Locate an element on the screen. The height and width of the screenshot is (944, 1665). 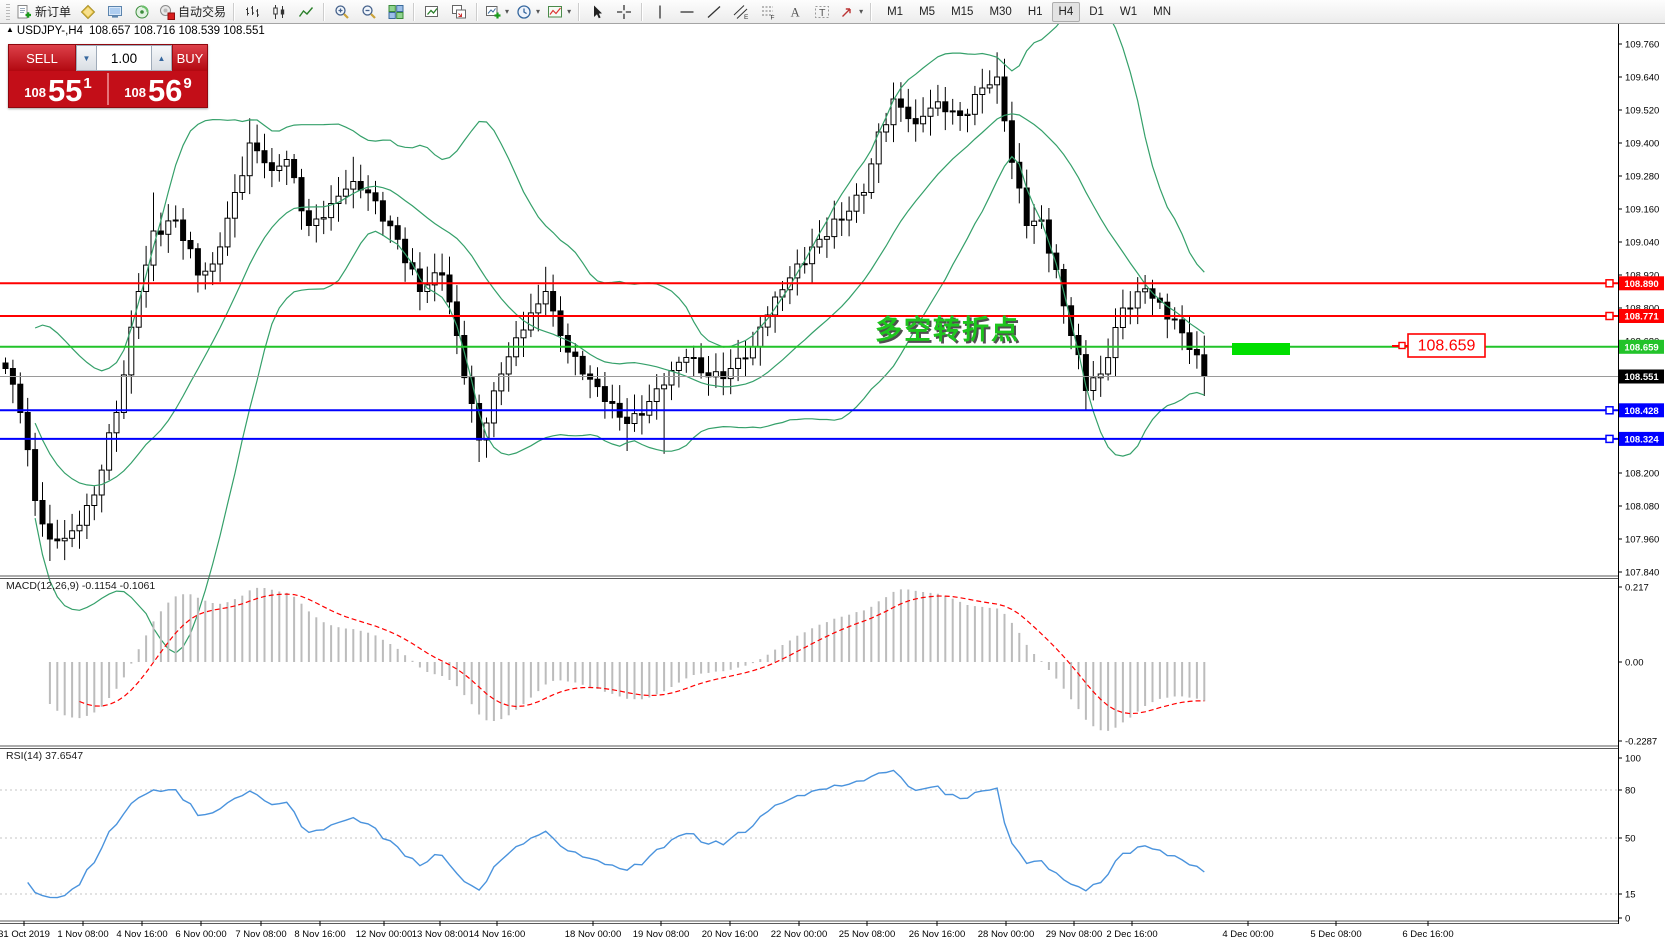
new-order-button: 新订单 is located at coordinates (43, 12).